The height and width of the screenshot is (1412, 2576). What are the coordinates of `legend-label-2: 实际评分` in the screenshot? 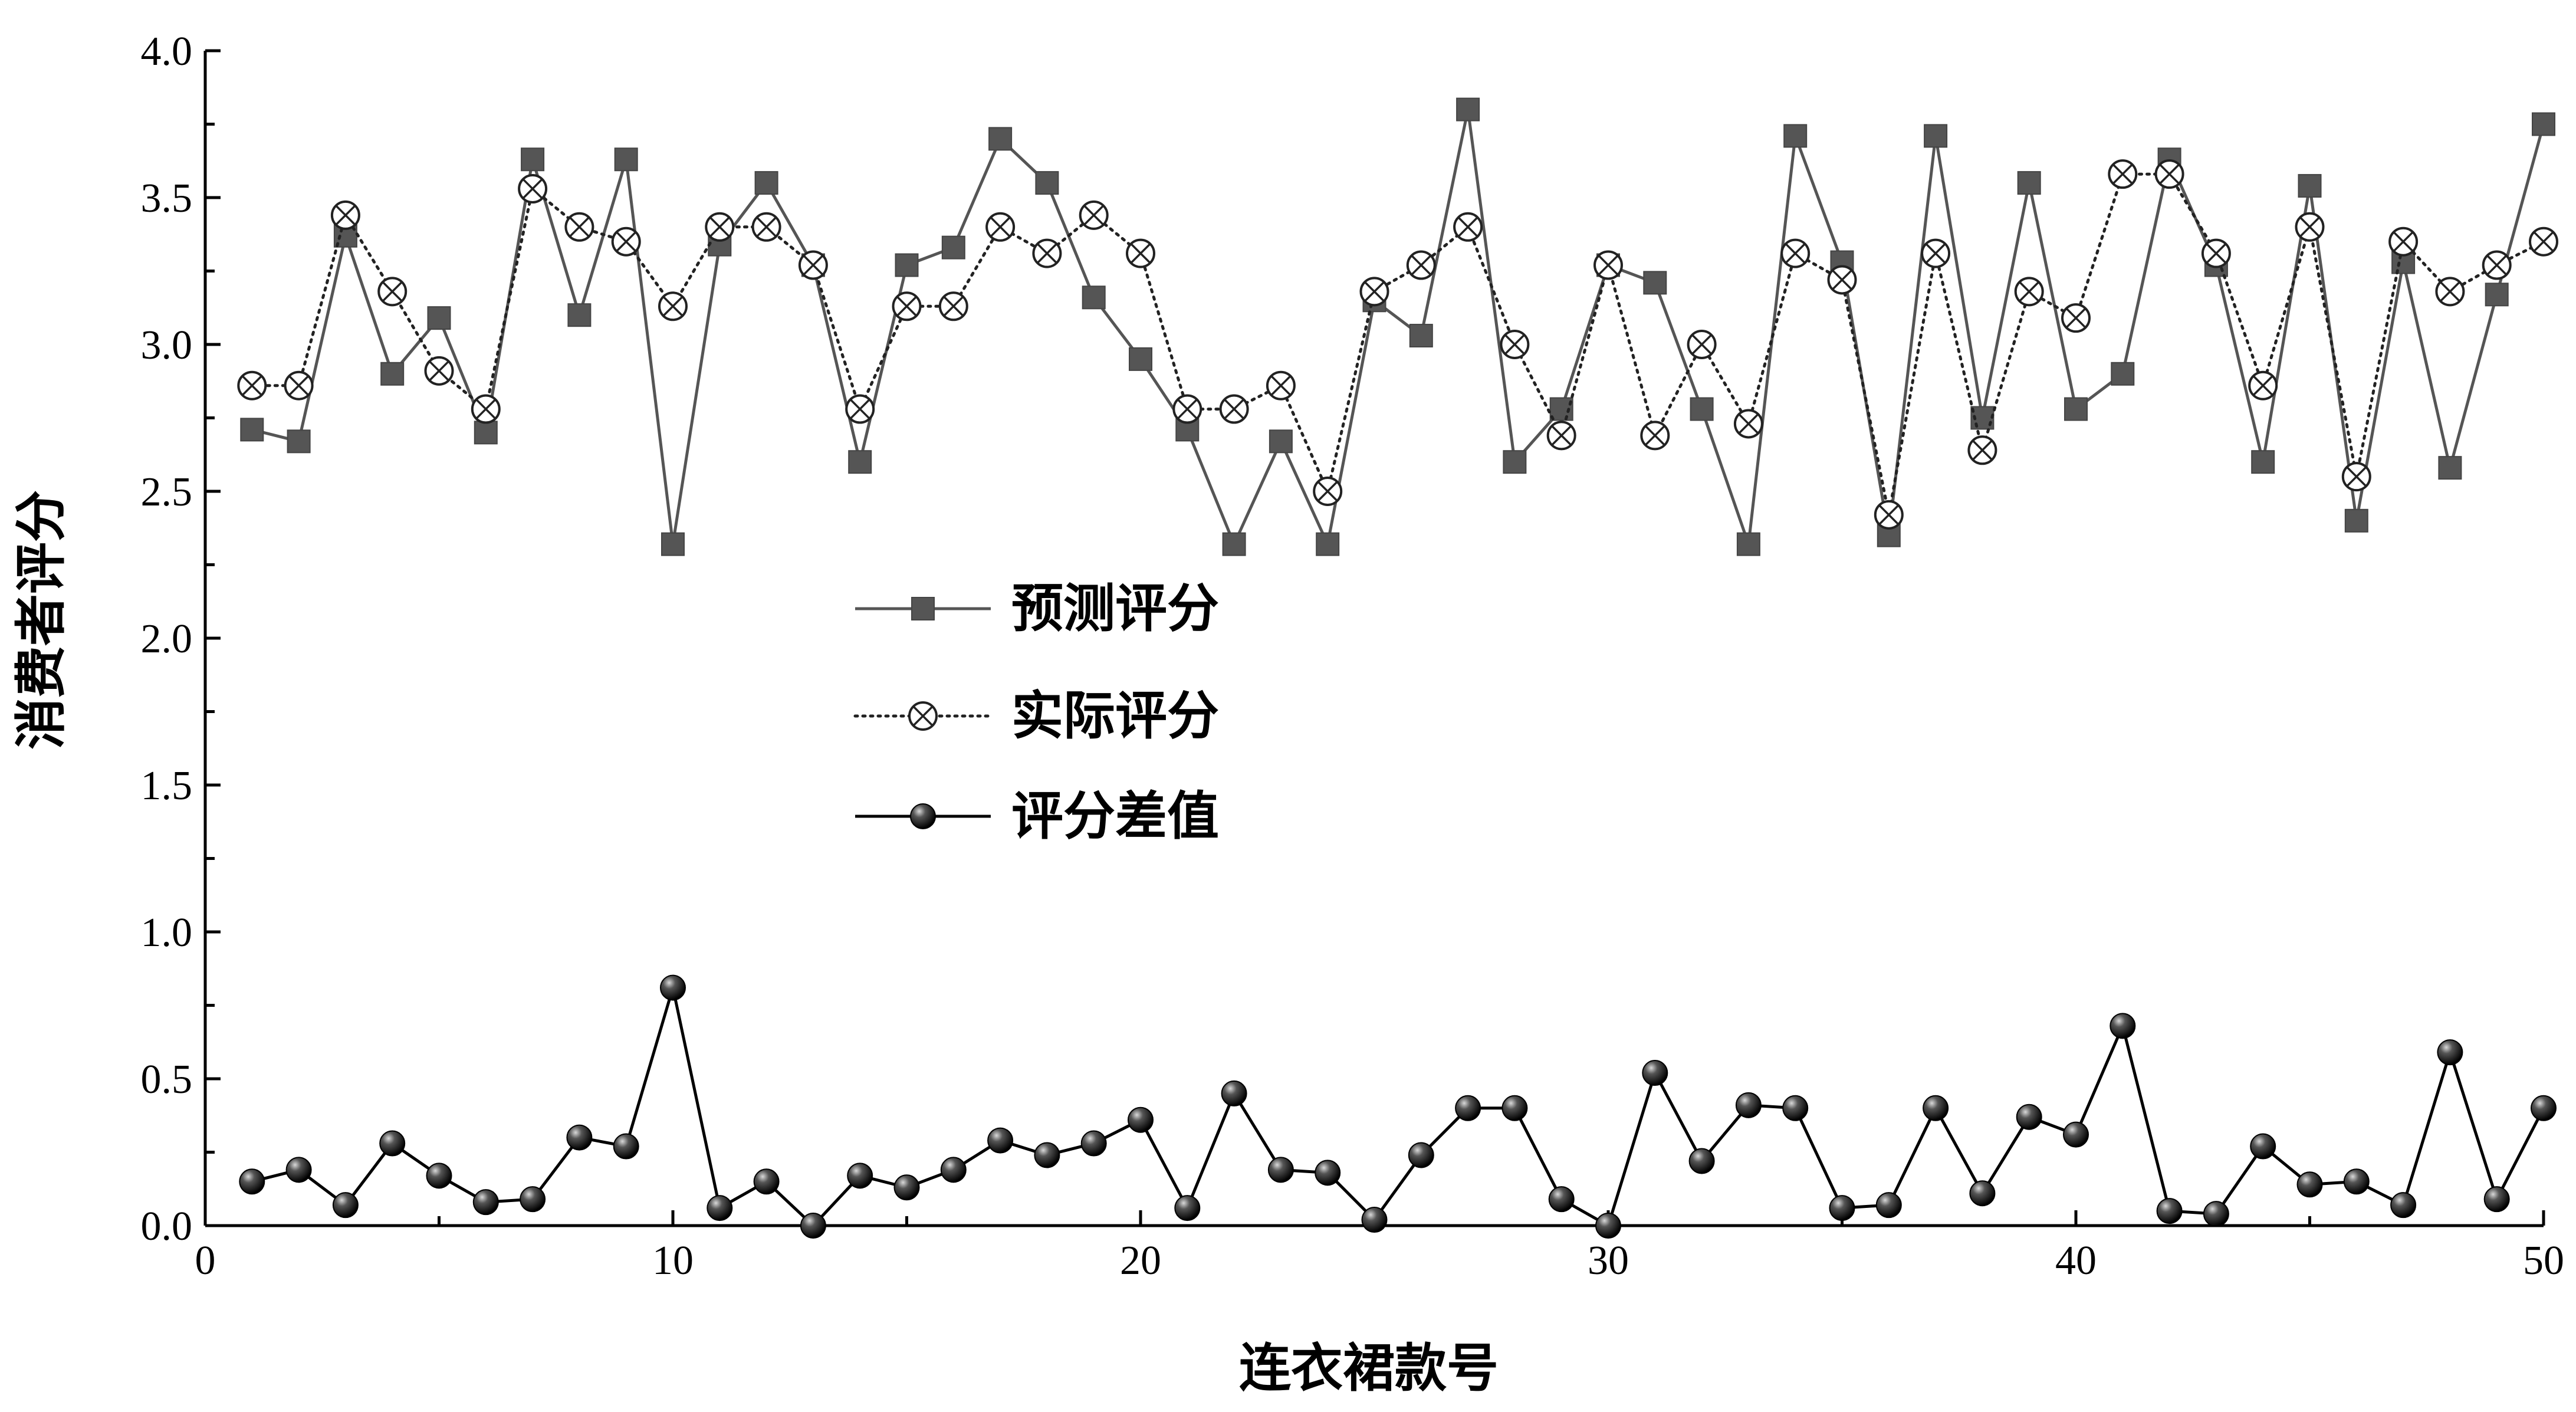 It's located at (1115, 715).